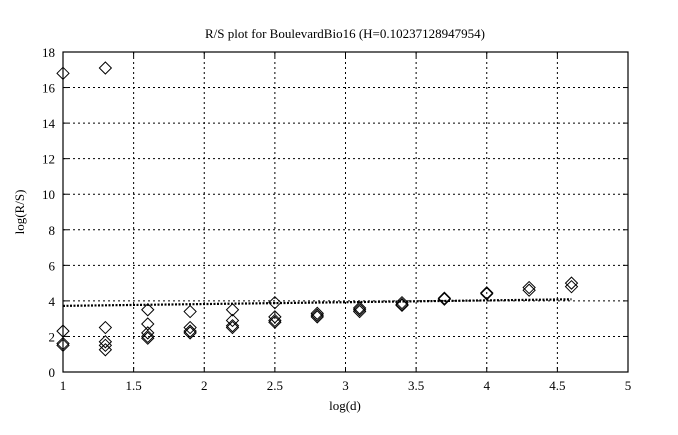 This screenshot has height=435, width=678. Describe the element at coordinates (48, 194) in the screenshot. I see `y-tick-label: 10` at that location.